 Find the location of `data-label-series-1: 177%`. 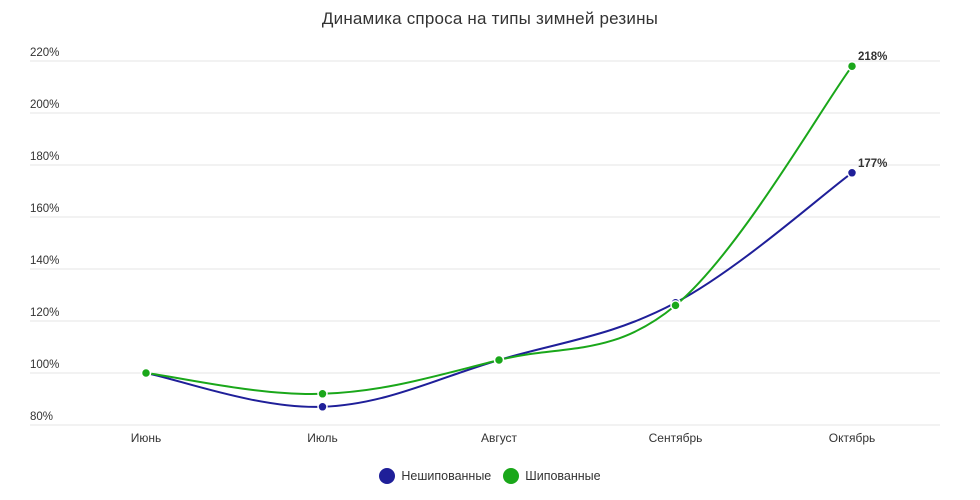

data-label-series-1: 177% is located at coordinates (872, 164).